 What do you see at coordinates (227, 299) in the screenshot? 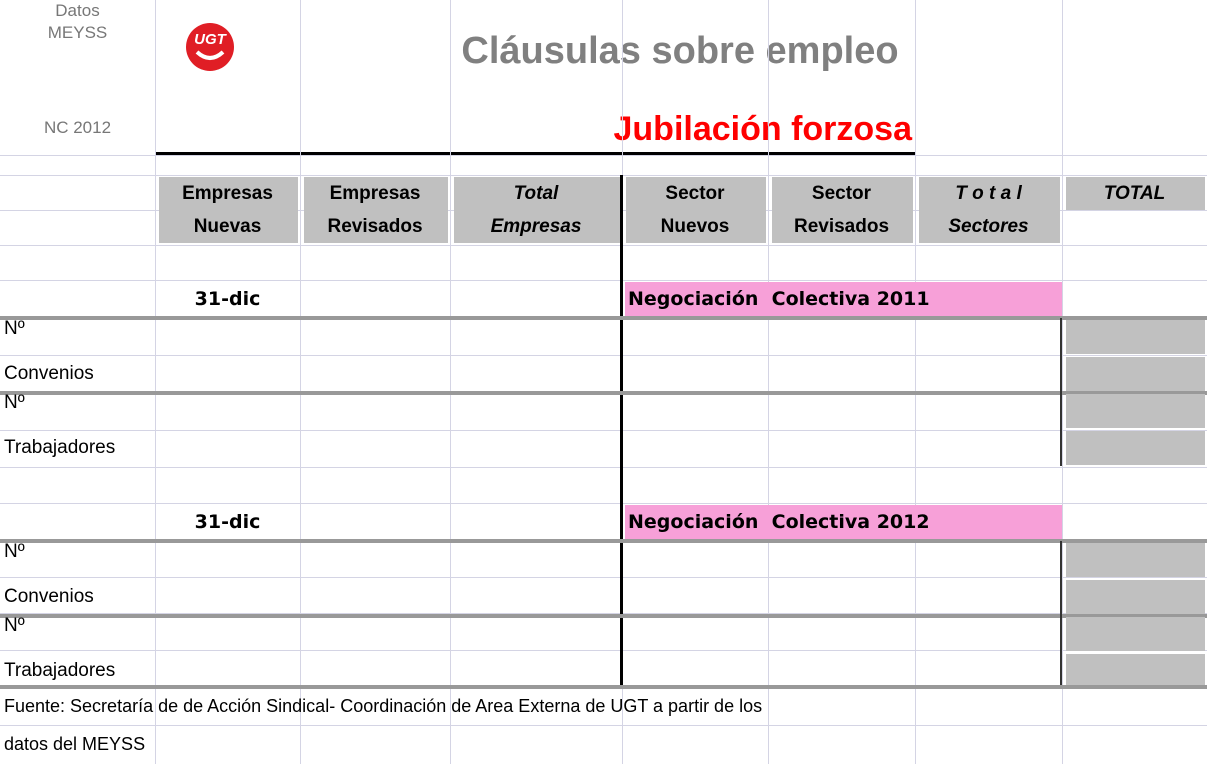
I see `date: 31-dic` at bounding box center [227, 299].